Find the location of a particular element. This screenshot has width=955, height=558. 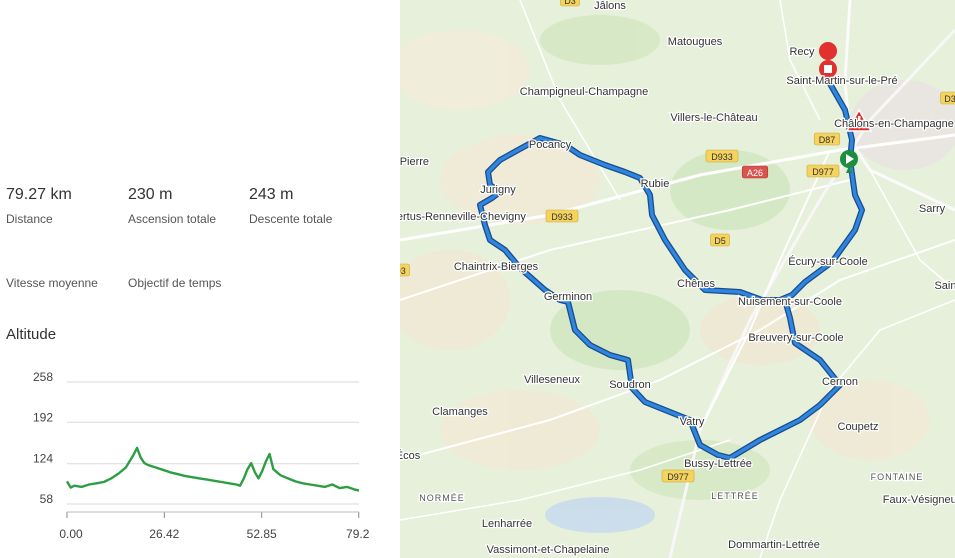

place-label: Germinon is located at coordinates (568, 297).